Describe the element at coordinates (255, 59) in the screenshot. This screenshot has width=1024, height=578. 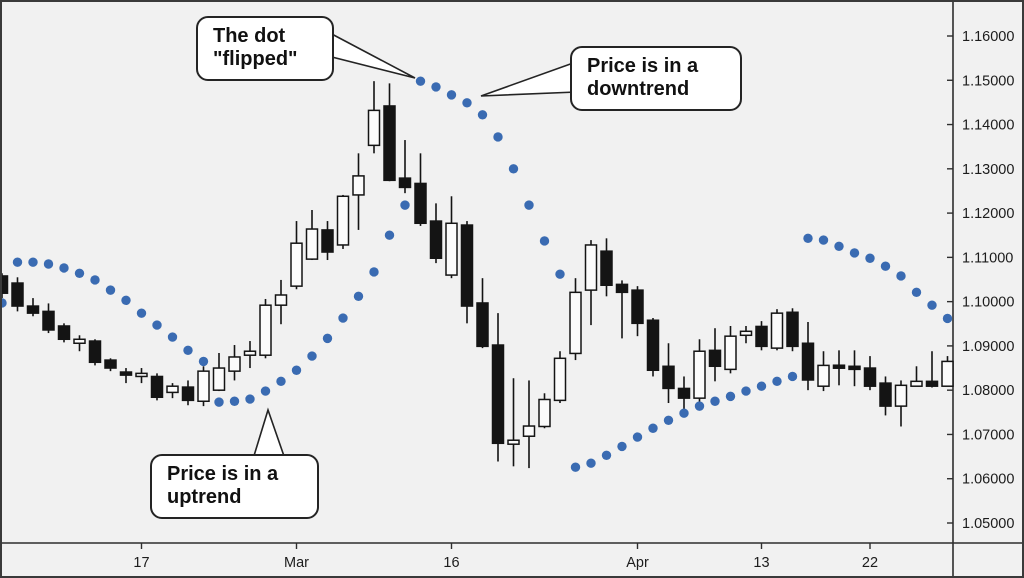
I see `callout-text-line: "flipped"` at that location.